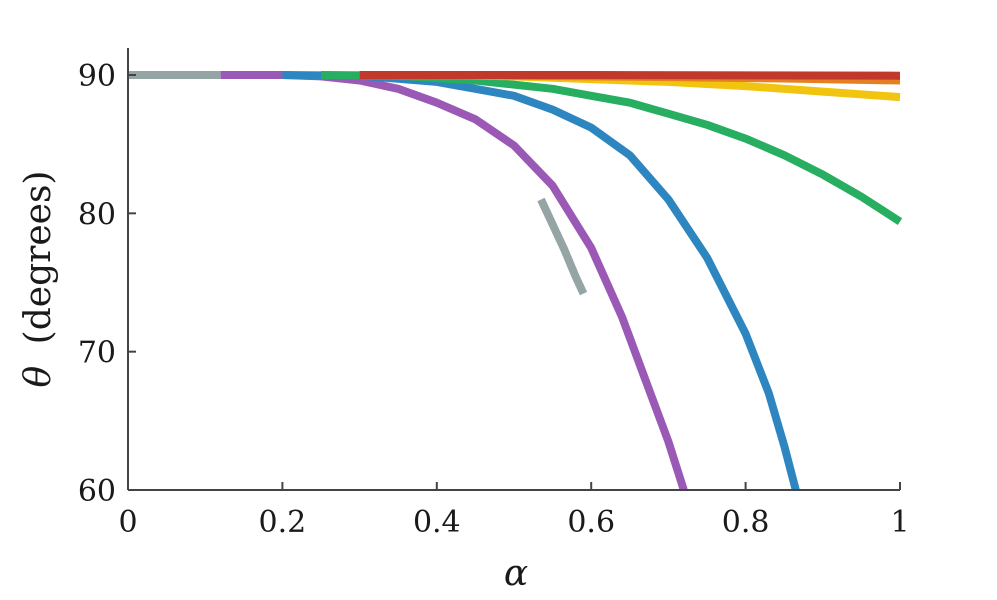  I want to click on y-tick-label: 70, so click(97, 353).